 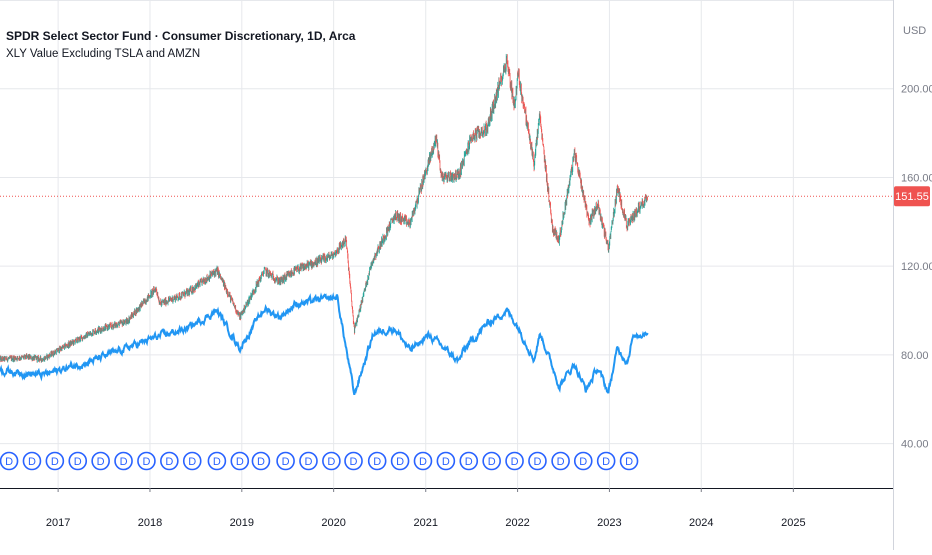 What do you see at coordinates (333, 523) in the screenshot?
I see `x-tick-label: 2020` at bounding box center [333, 523].